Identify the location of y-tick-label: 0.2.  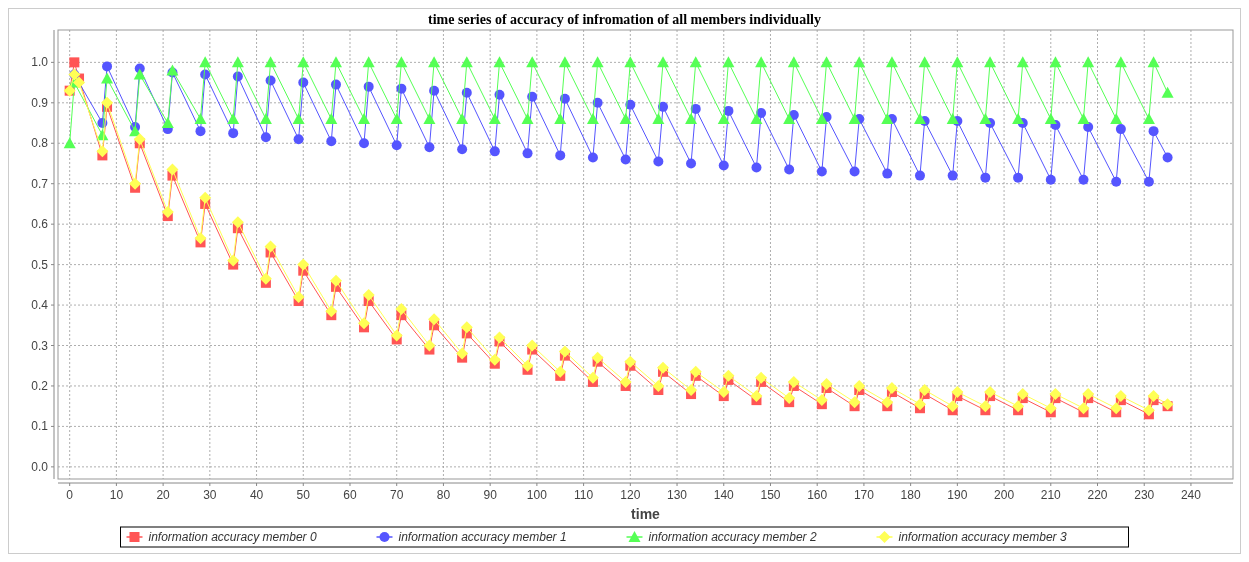
(40, 385).